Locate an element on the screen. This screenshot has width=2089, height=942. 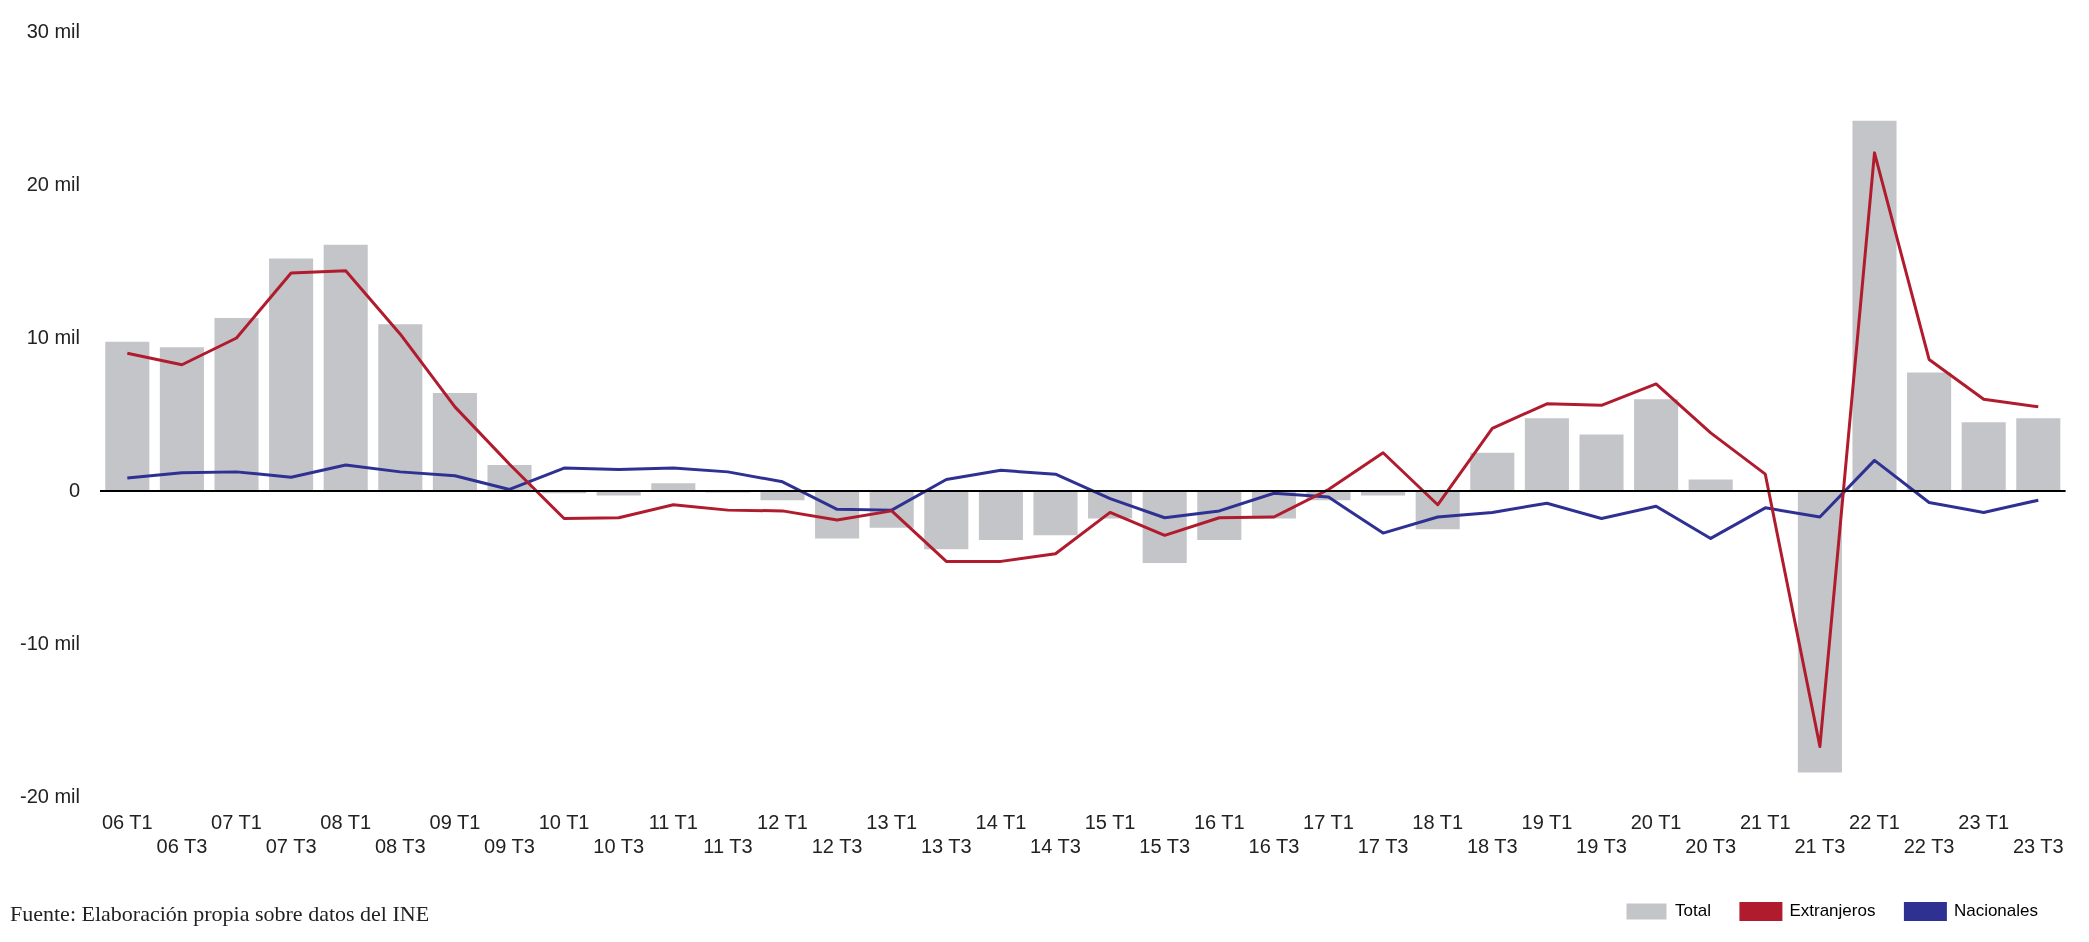
x-tick-label: 17 T3 is located at coordinates (1383, 845).